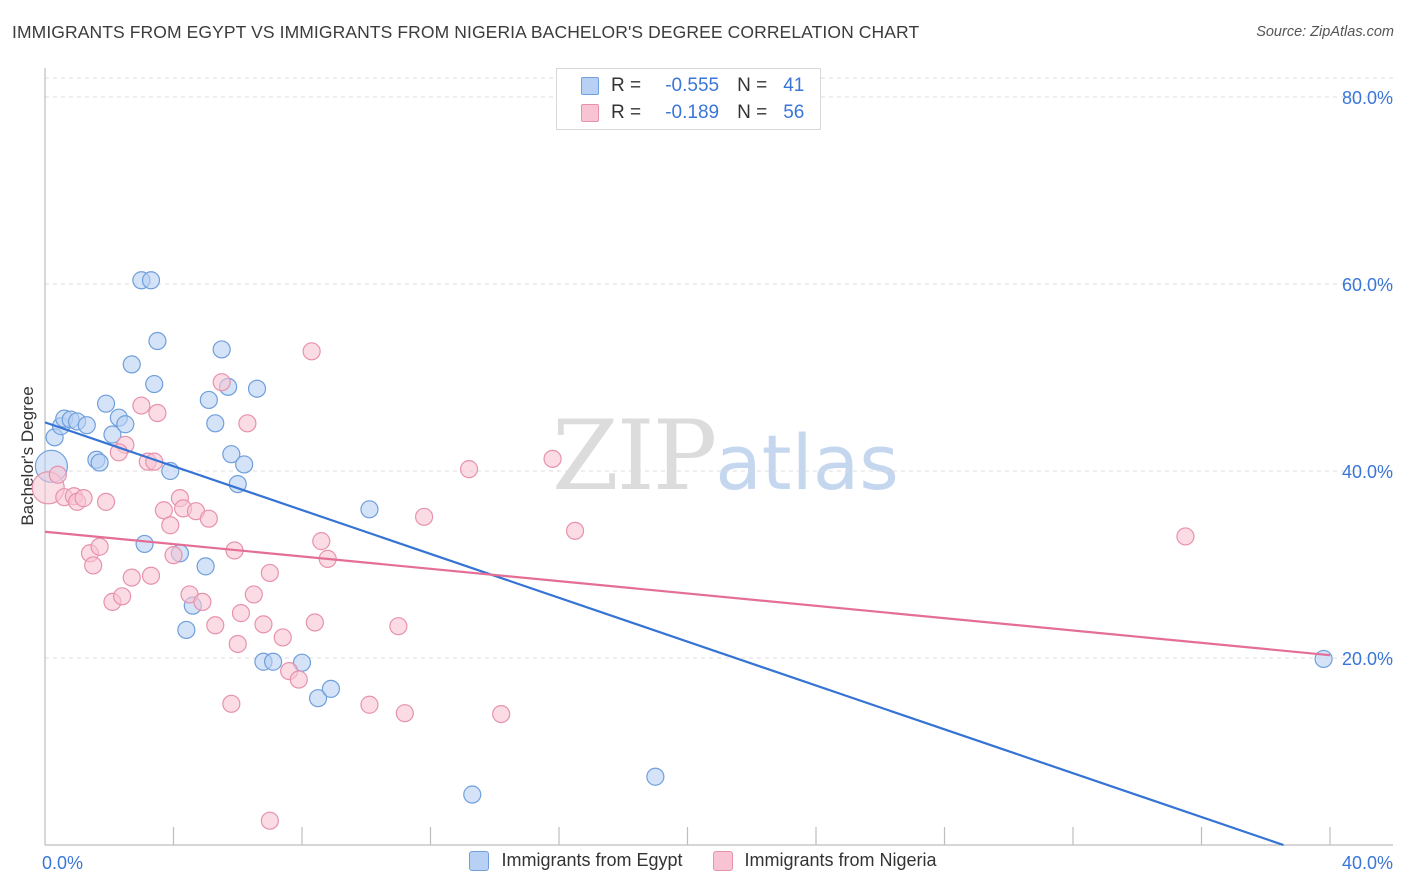 The image size is (1406, 892). What do you see at coordinates (626, 112) in the screenshot?
I see `nigeria-r-label: R =` at bounding box center [626, 112].